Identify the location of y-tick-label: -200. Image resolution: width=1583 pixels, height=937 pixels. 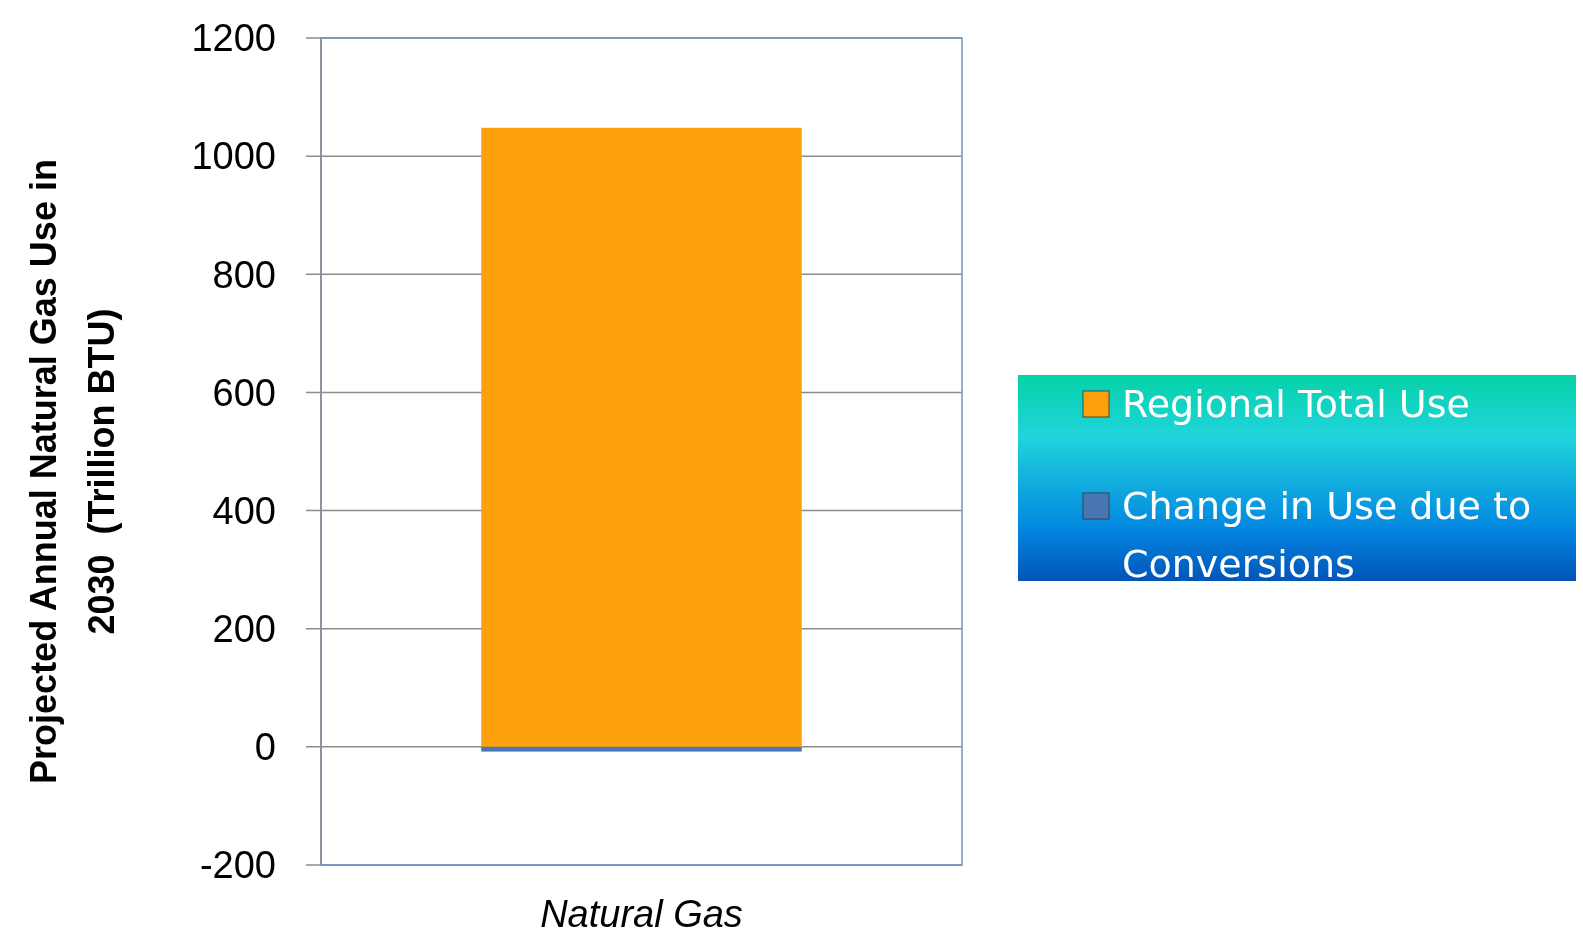
(237, 865).